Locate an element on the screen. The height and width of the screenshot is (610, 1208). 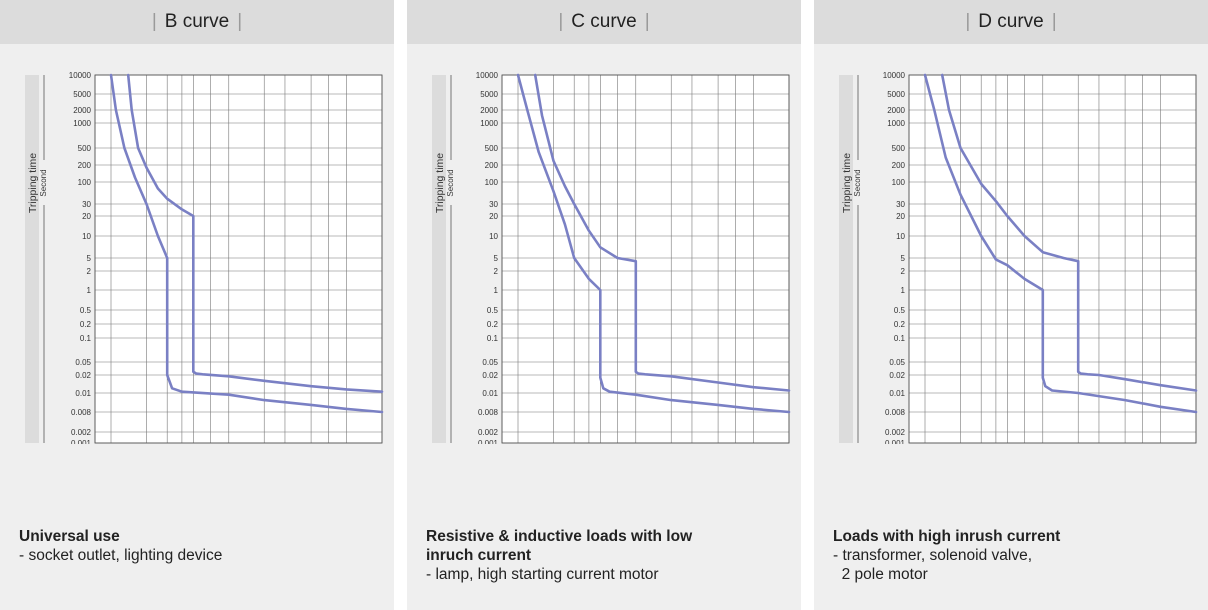
y-tick-label: 0.5 is located at coordinates (493, 310).